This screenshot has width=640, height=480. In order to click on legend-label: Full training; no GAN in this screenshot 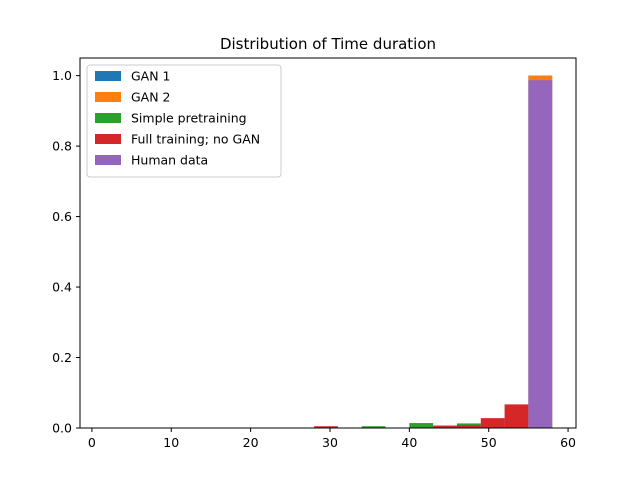, I will do `click(195, 139)`.